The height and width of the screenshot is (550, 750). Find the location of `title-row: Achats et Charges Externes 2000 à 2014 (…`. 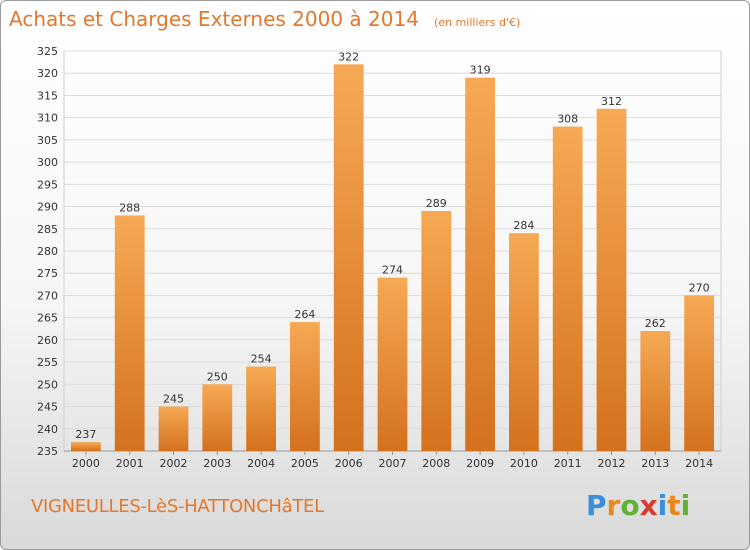

title-row: Achats et Charges Externes 2000 à 2014 (… is located at coordinates (264, 19).